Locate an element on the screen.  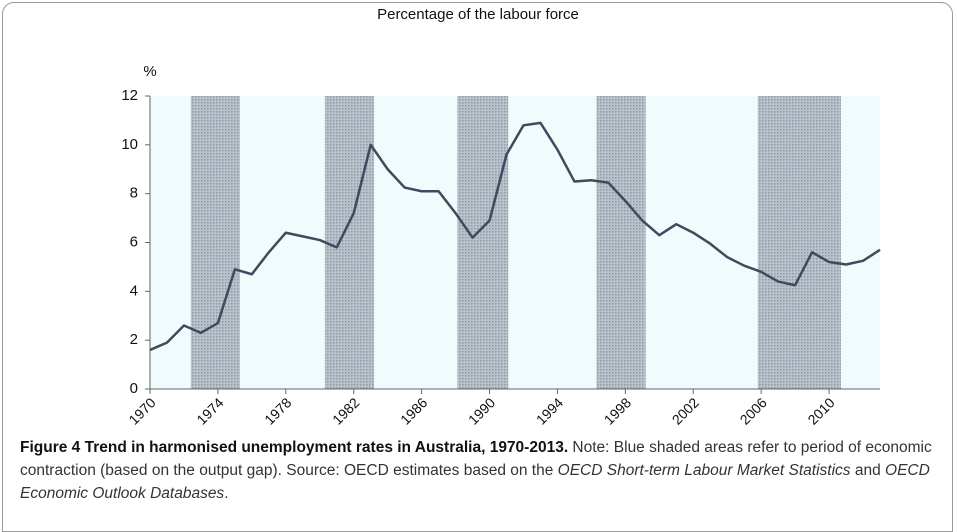
x-tick-label: 1986 is located at coordinates (413, 410).